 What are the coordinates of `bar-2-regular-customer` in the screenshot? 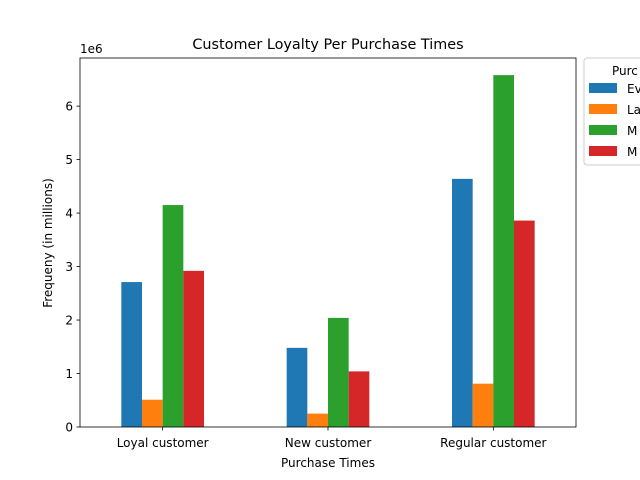 It's located at (483, 405).